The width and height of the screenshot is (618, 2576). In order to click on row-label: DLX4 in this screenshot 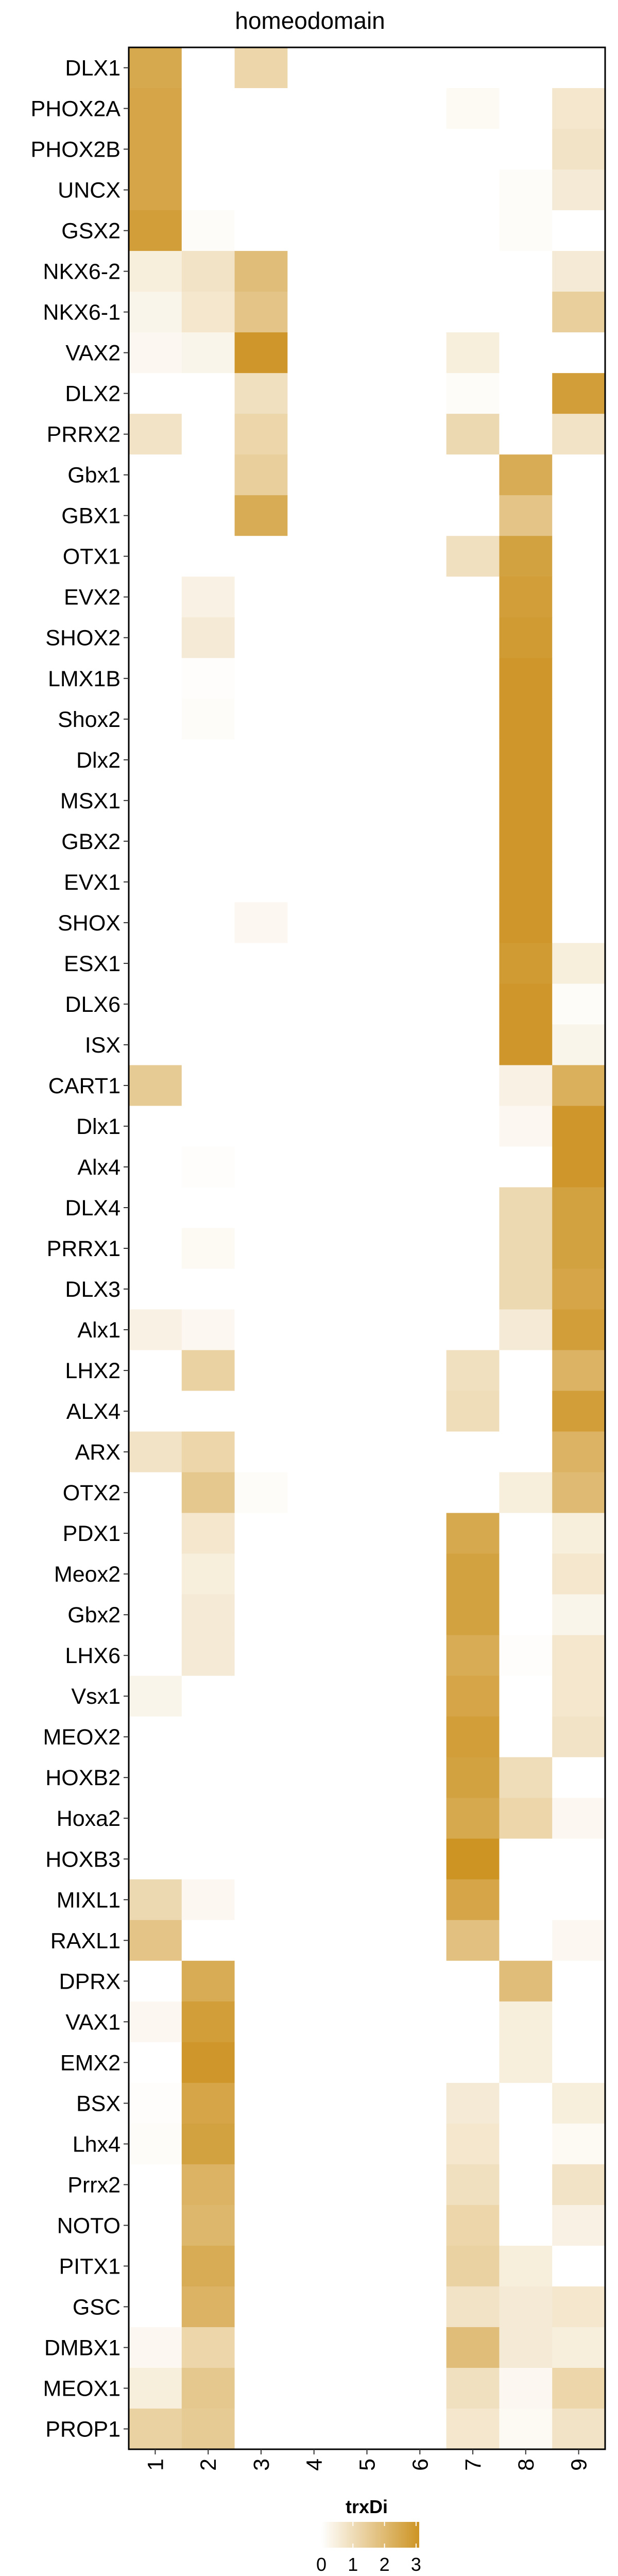, I will do `click(93, 1208)`.